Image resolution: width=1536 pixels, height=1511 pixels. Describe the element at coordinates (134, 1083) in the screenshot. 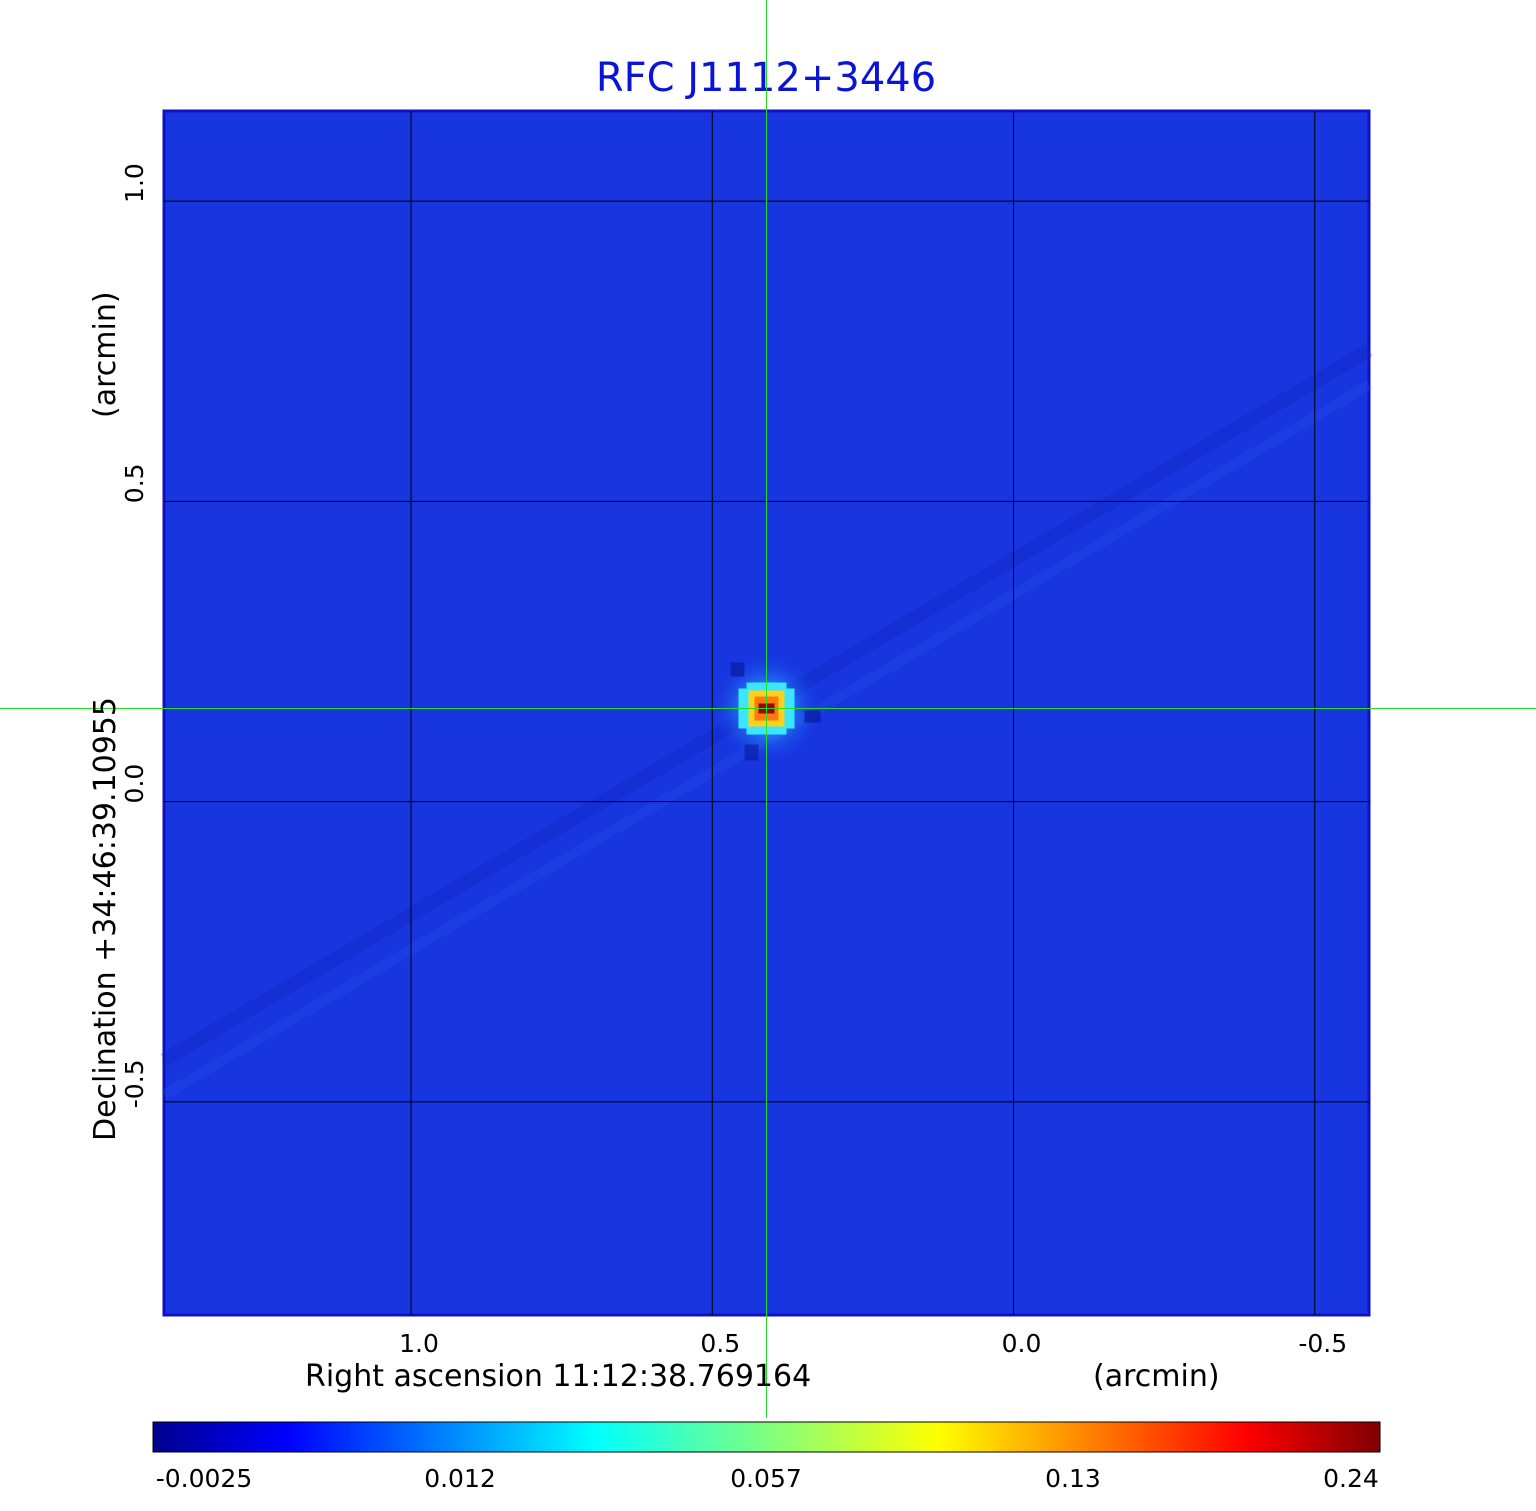

I see `y-tick-label: -0.5` at that location.